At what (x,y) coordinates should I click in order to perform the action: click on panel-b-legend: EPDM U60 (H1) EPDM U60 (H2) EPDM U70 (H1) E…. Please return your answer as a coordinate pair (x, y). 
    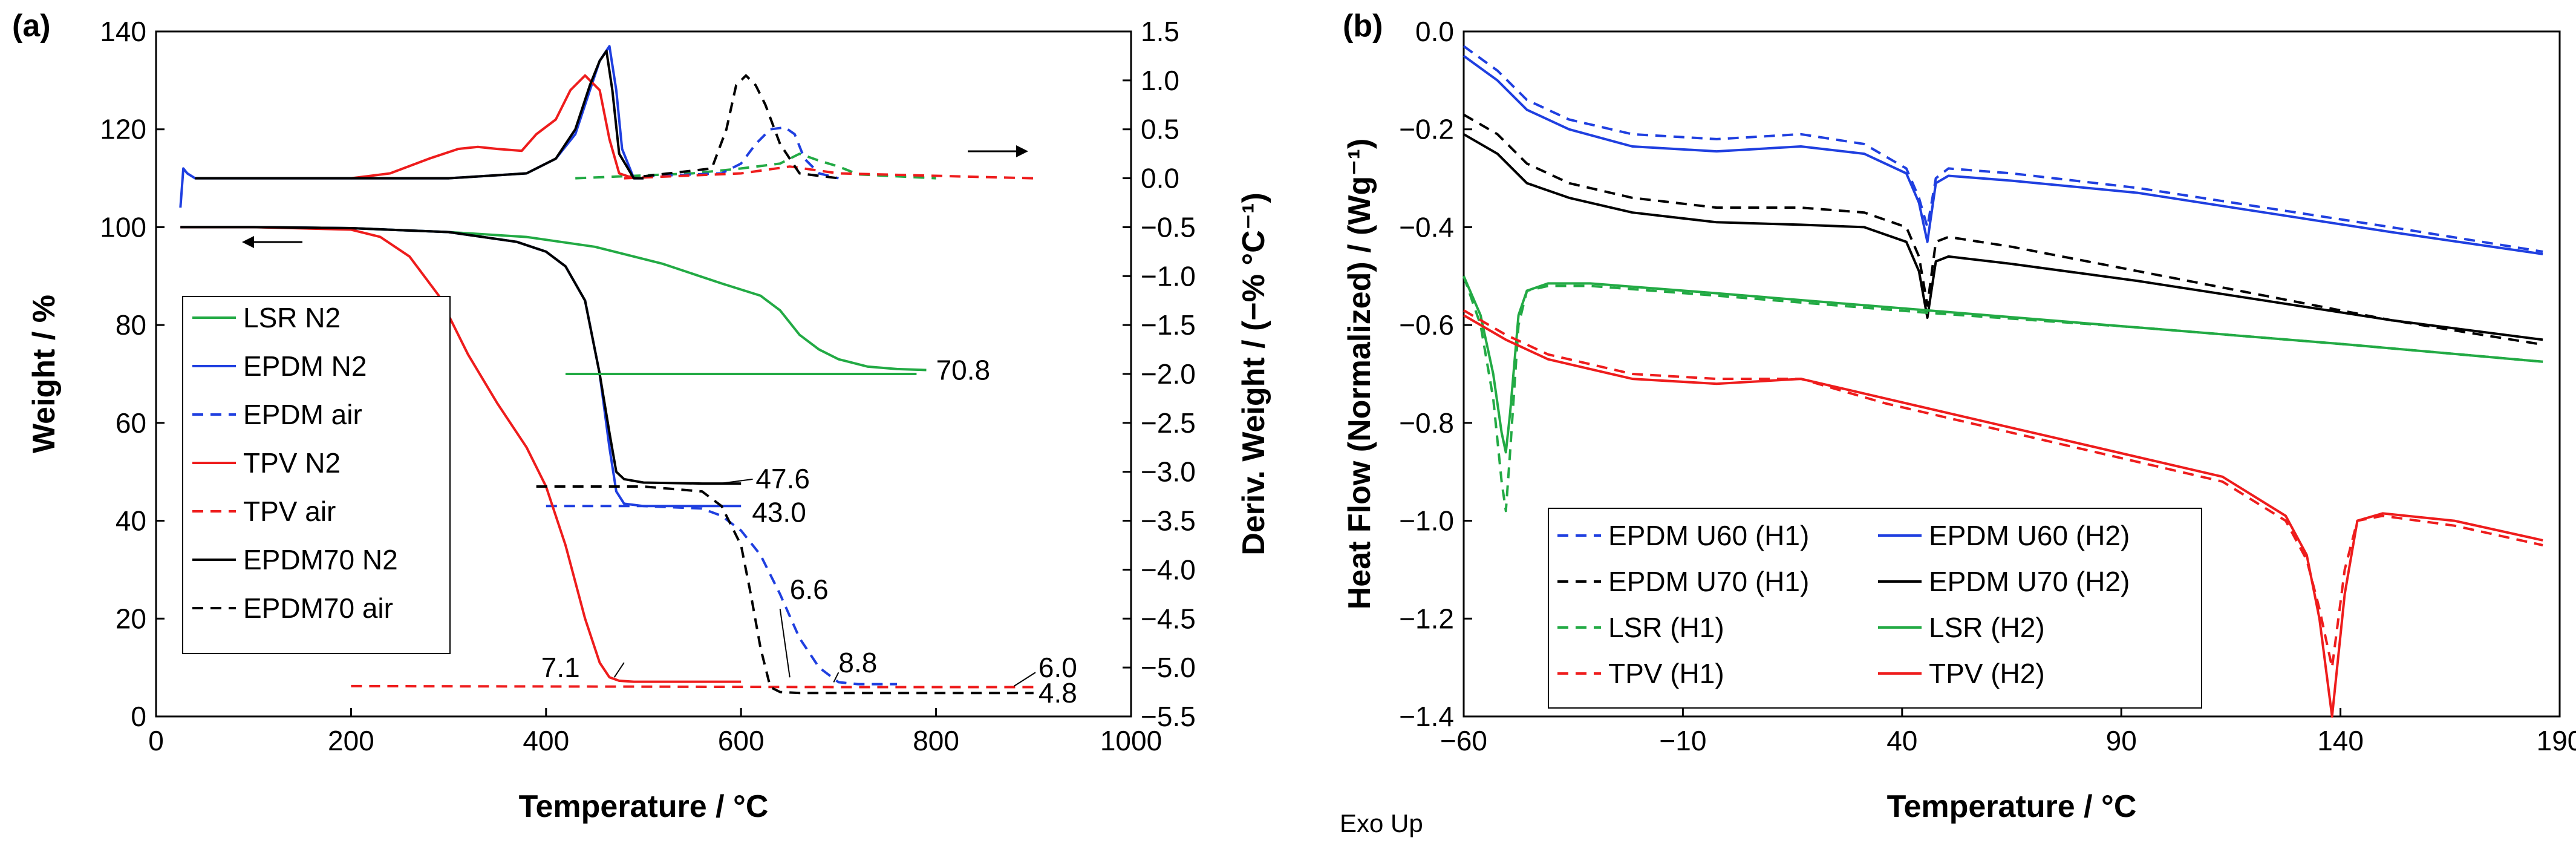
    Looking at the image, I should click on (1875, 608).